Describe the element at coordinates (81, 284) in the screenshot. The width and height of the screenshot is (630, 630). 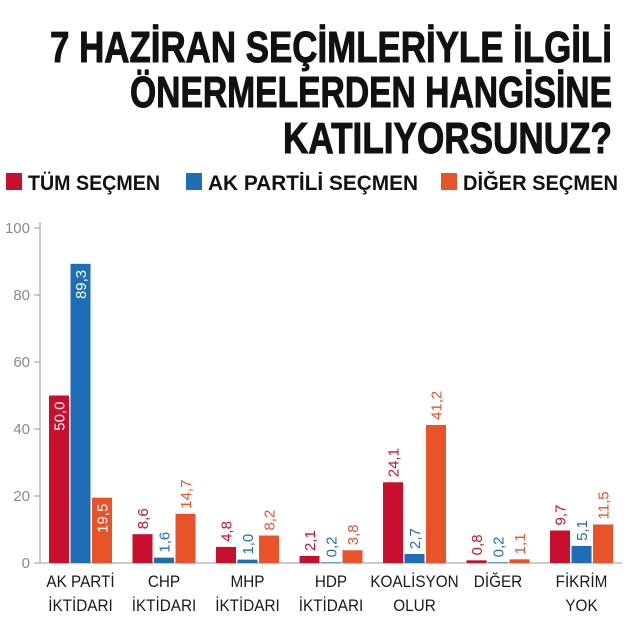
I see `value-label-ak-partili-secmen-ak-parti-iktidari: 89,3` at that location.